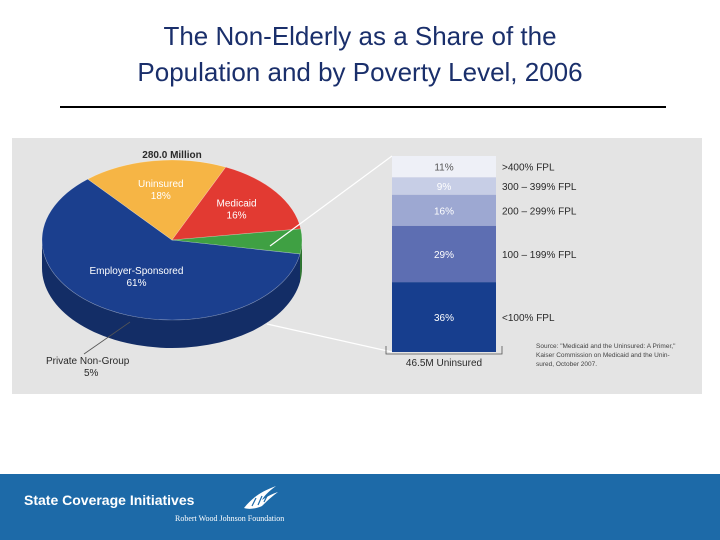 This screenshot has width=720, height=540. I want to click on bar-value-label-4: 36%, so click(444, 318).